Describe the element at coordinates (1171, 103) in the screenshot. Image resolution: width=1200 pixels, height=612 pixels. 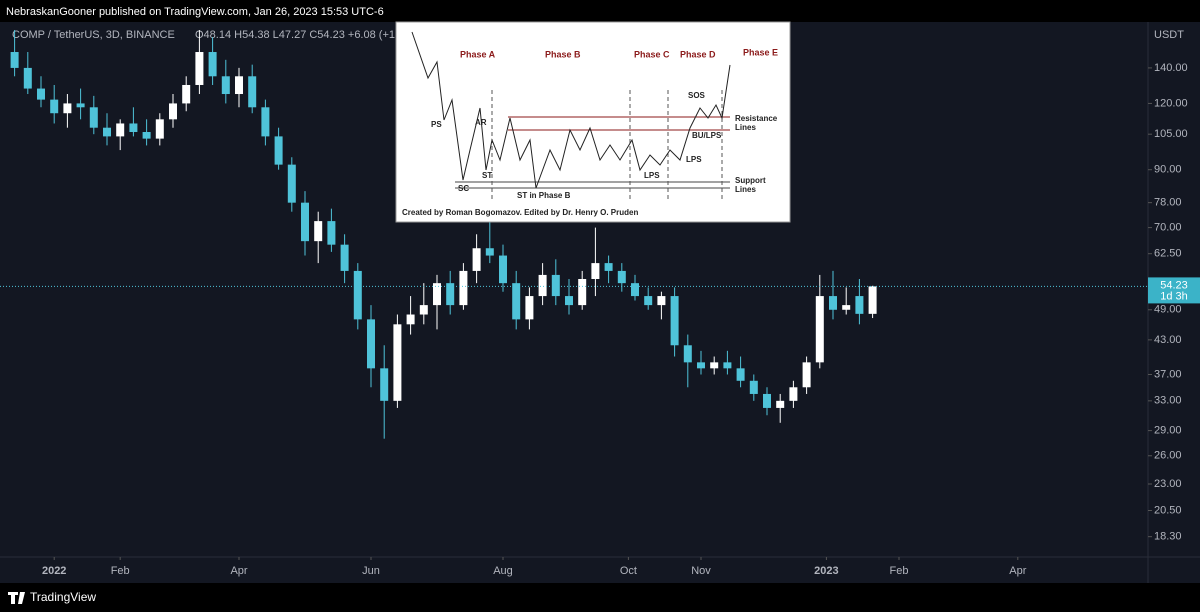
I see `y-tick-label: 120.00` at that location.